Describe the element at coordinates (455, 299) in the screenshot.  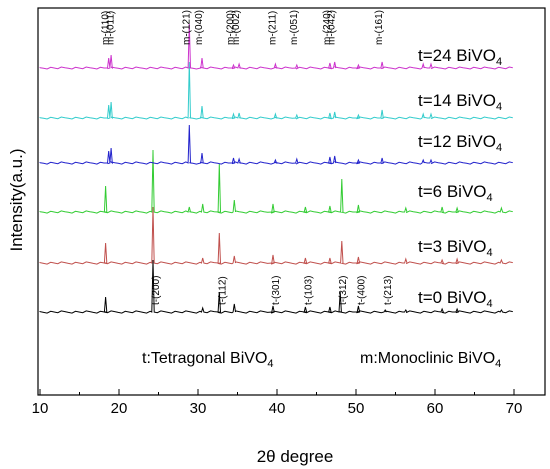
I see `series-label-0: t=0 BiVO4` at that location.